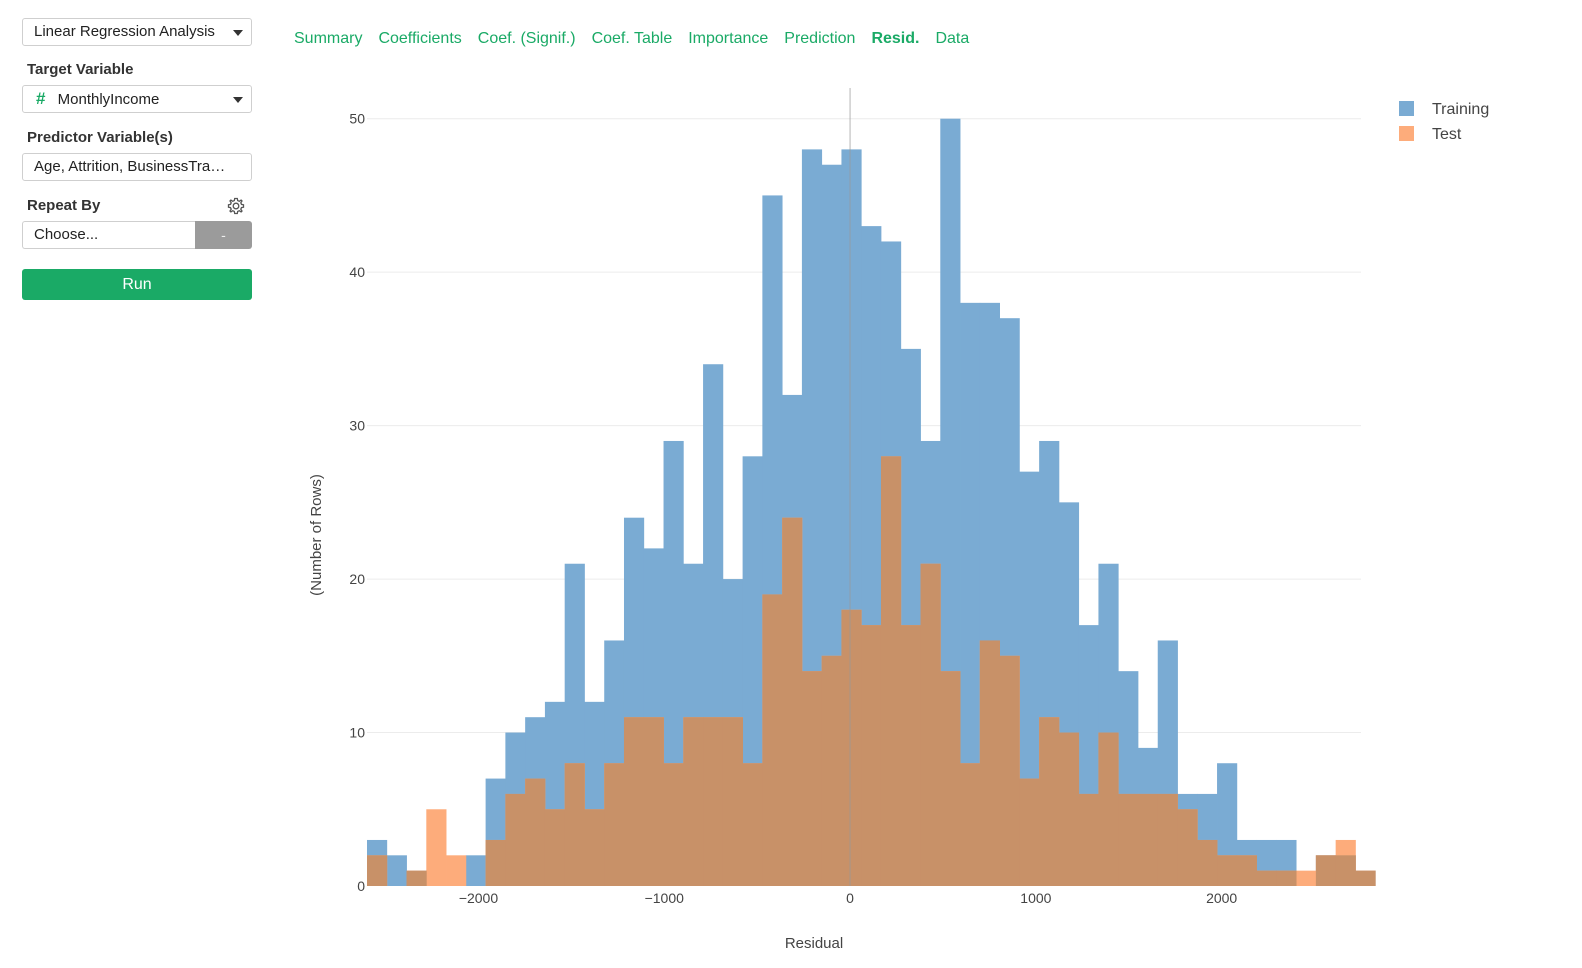  What do you see at coordinates (420, 38) in the screenshot?
I see `tab-coefficients: Coefficients` at bounding box center [420, 38].